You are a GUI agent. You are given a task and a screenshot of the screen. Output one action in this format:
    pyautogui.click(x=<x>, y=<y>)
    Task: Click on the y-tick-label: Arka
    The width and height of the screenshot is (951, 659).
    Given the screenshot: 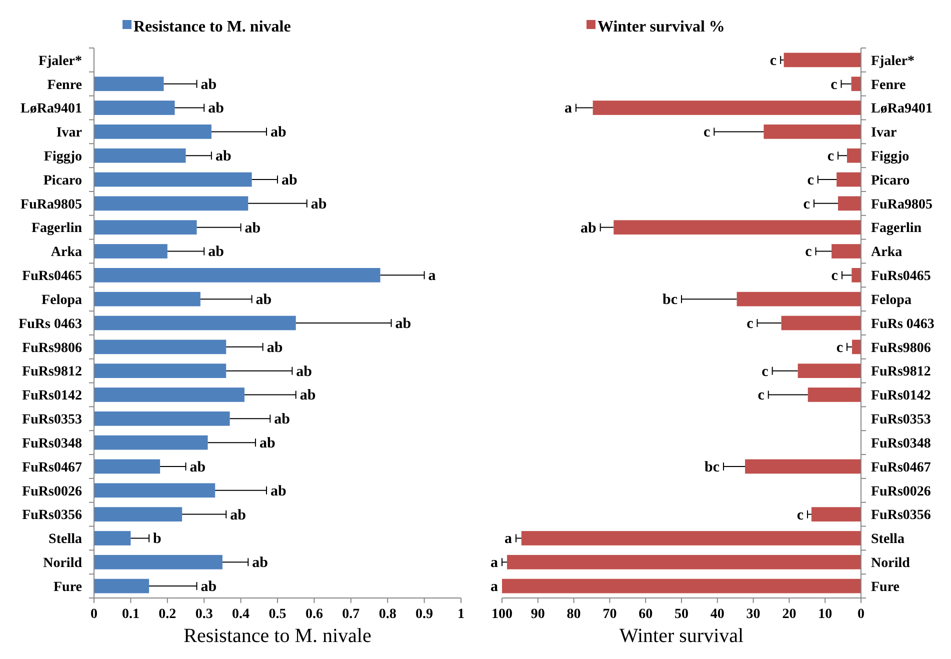 What is the action you would take?
    pyautogui.click(x=66, y=252)
    